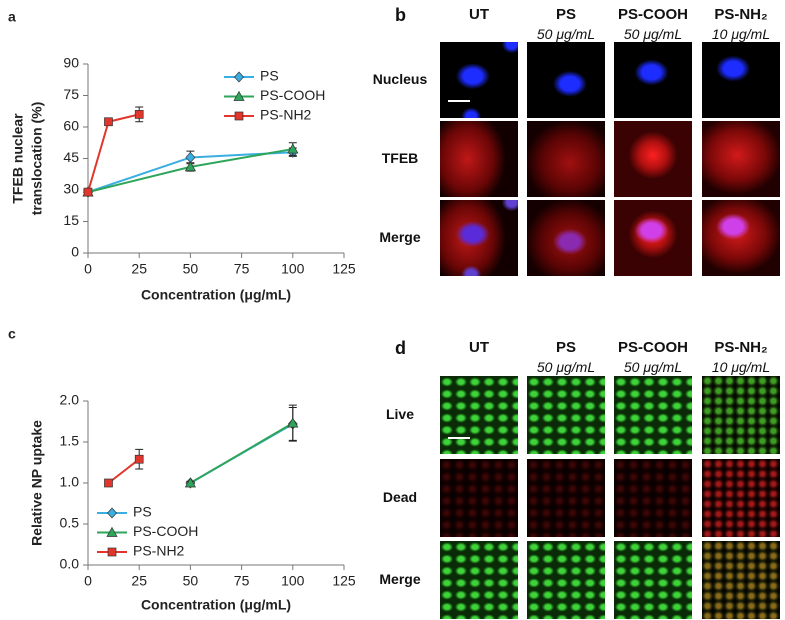 The height and width of the screenshot is (620, 785). I want to click on y-axis-title: TFEB nuclear, so click(18, 158).